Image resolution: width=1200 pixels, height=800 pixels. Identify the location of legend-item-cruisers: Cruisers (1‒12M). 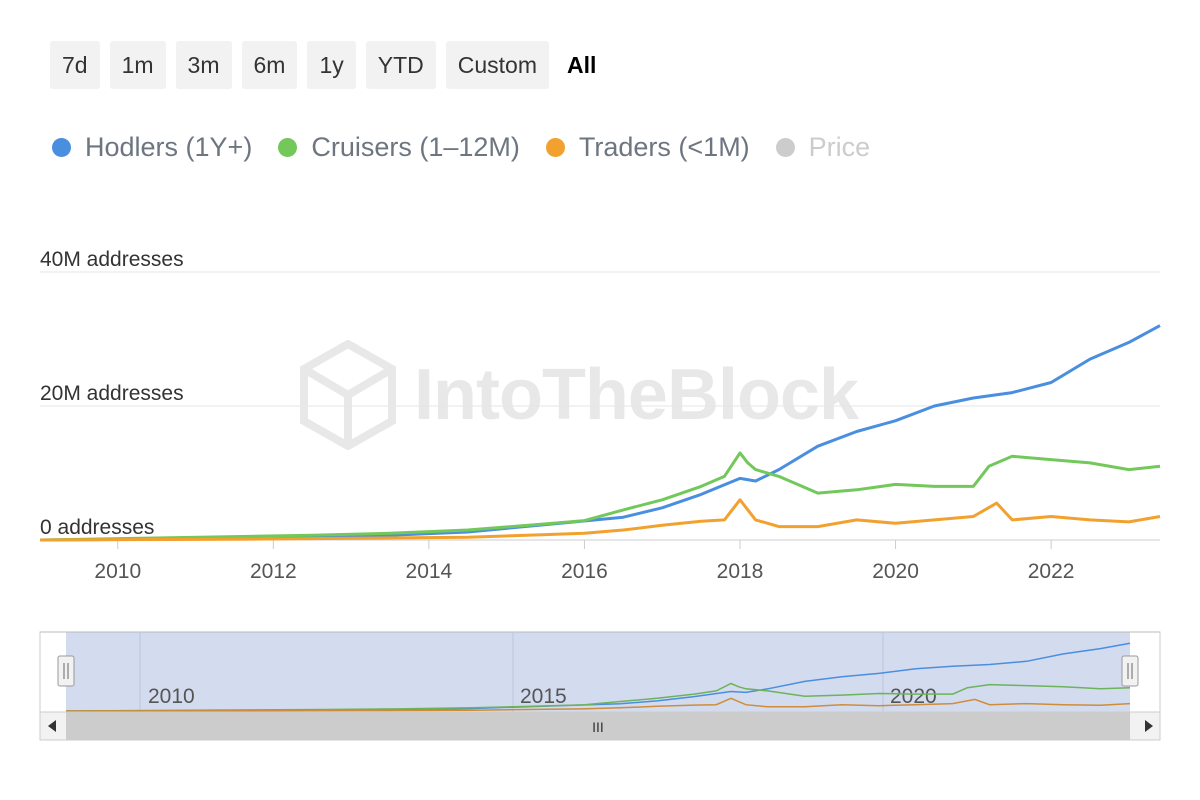
(399, 147).